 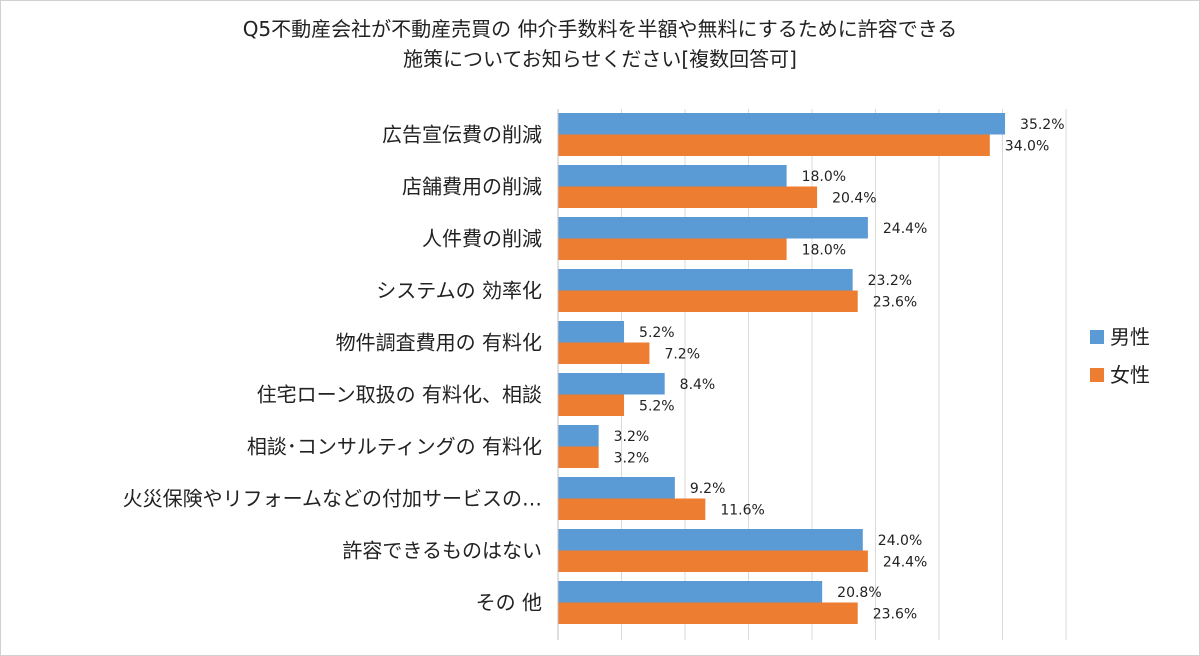 What do you see at coordinates (890, 281) in the screenshot?
I see `value-label: 23.2%` at bounding box center [890, 281].